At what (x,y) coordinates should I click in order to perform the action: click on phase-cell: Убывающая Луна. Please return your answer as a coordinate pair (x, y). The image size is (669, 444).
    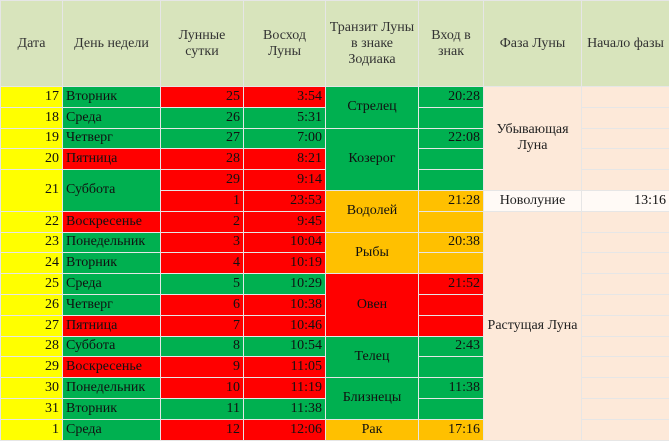
    Looking at the image, I should click on (532, 138).